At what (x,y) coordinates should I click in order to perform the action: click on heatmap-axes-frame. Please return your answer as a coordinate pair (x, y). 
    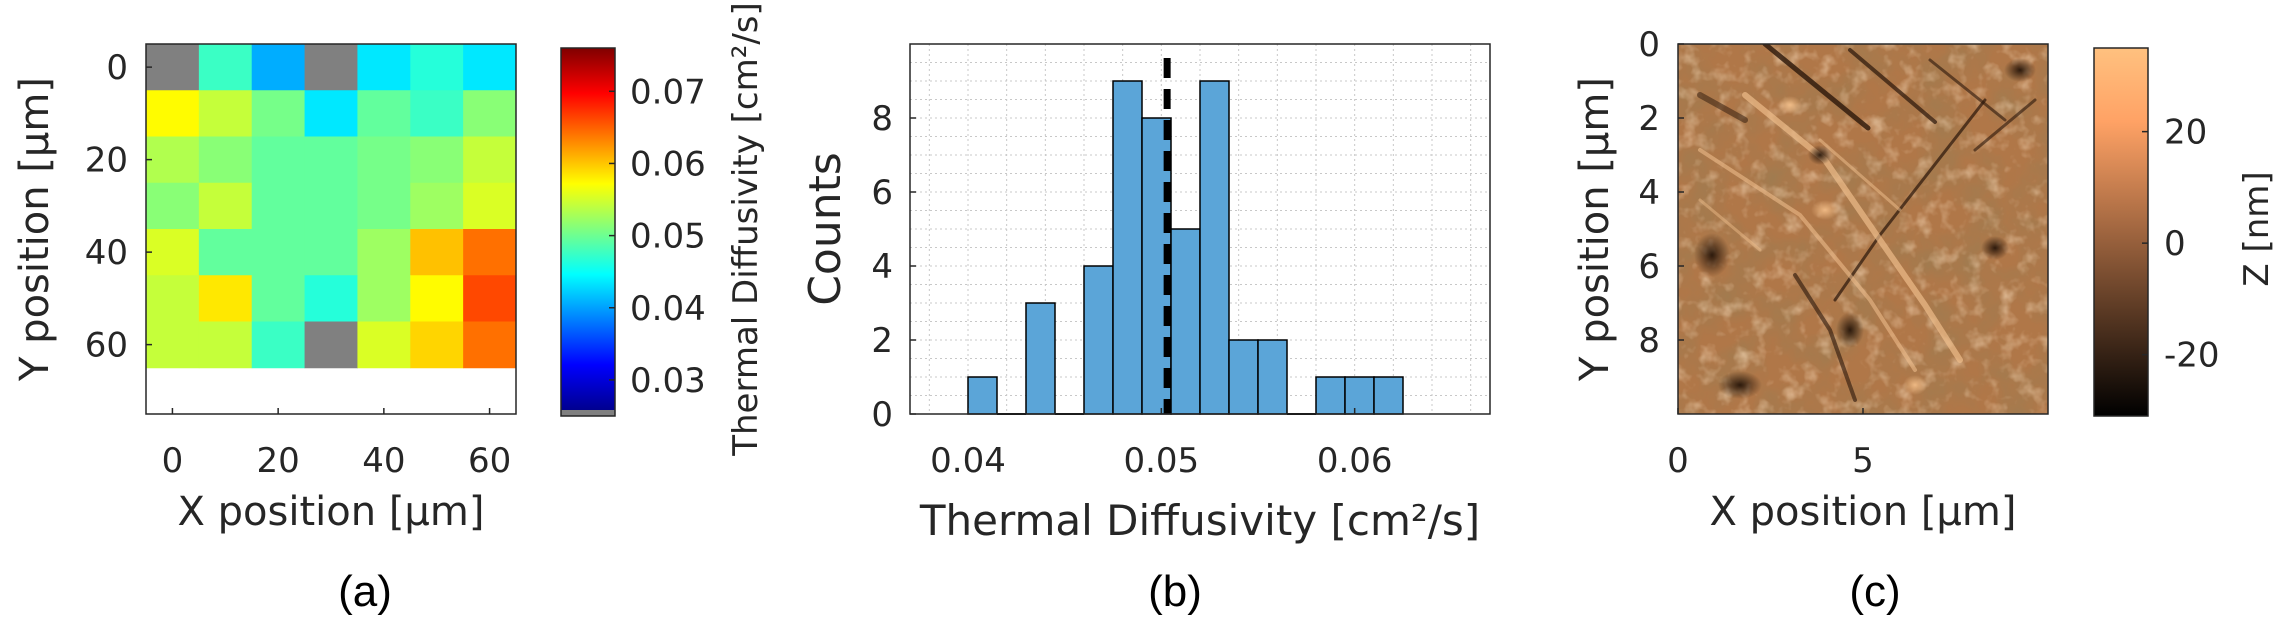
    Looking at the image, I should click on (331, 229).